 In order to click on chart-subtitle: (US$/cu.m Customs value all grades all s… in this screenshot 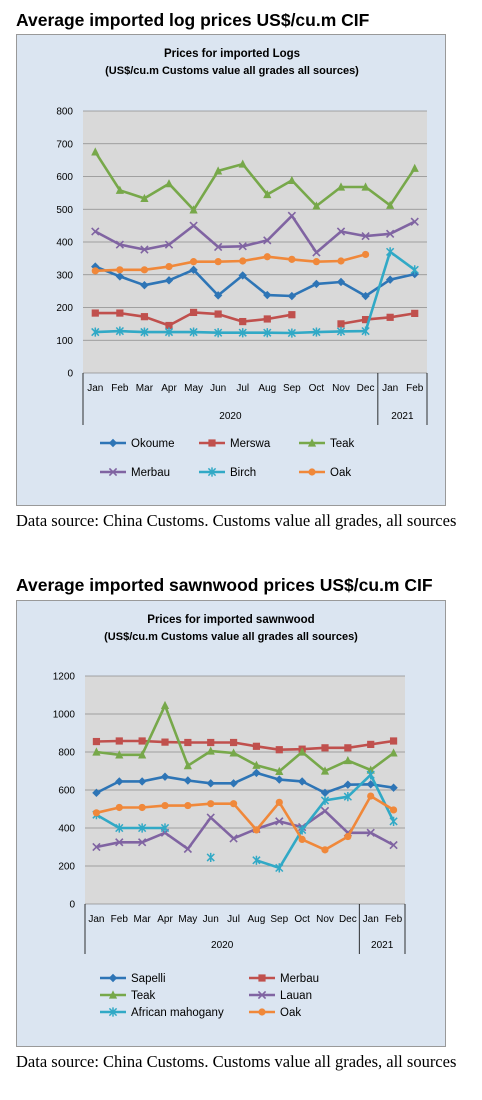, I will do `click(231, 637)`.